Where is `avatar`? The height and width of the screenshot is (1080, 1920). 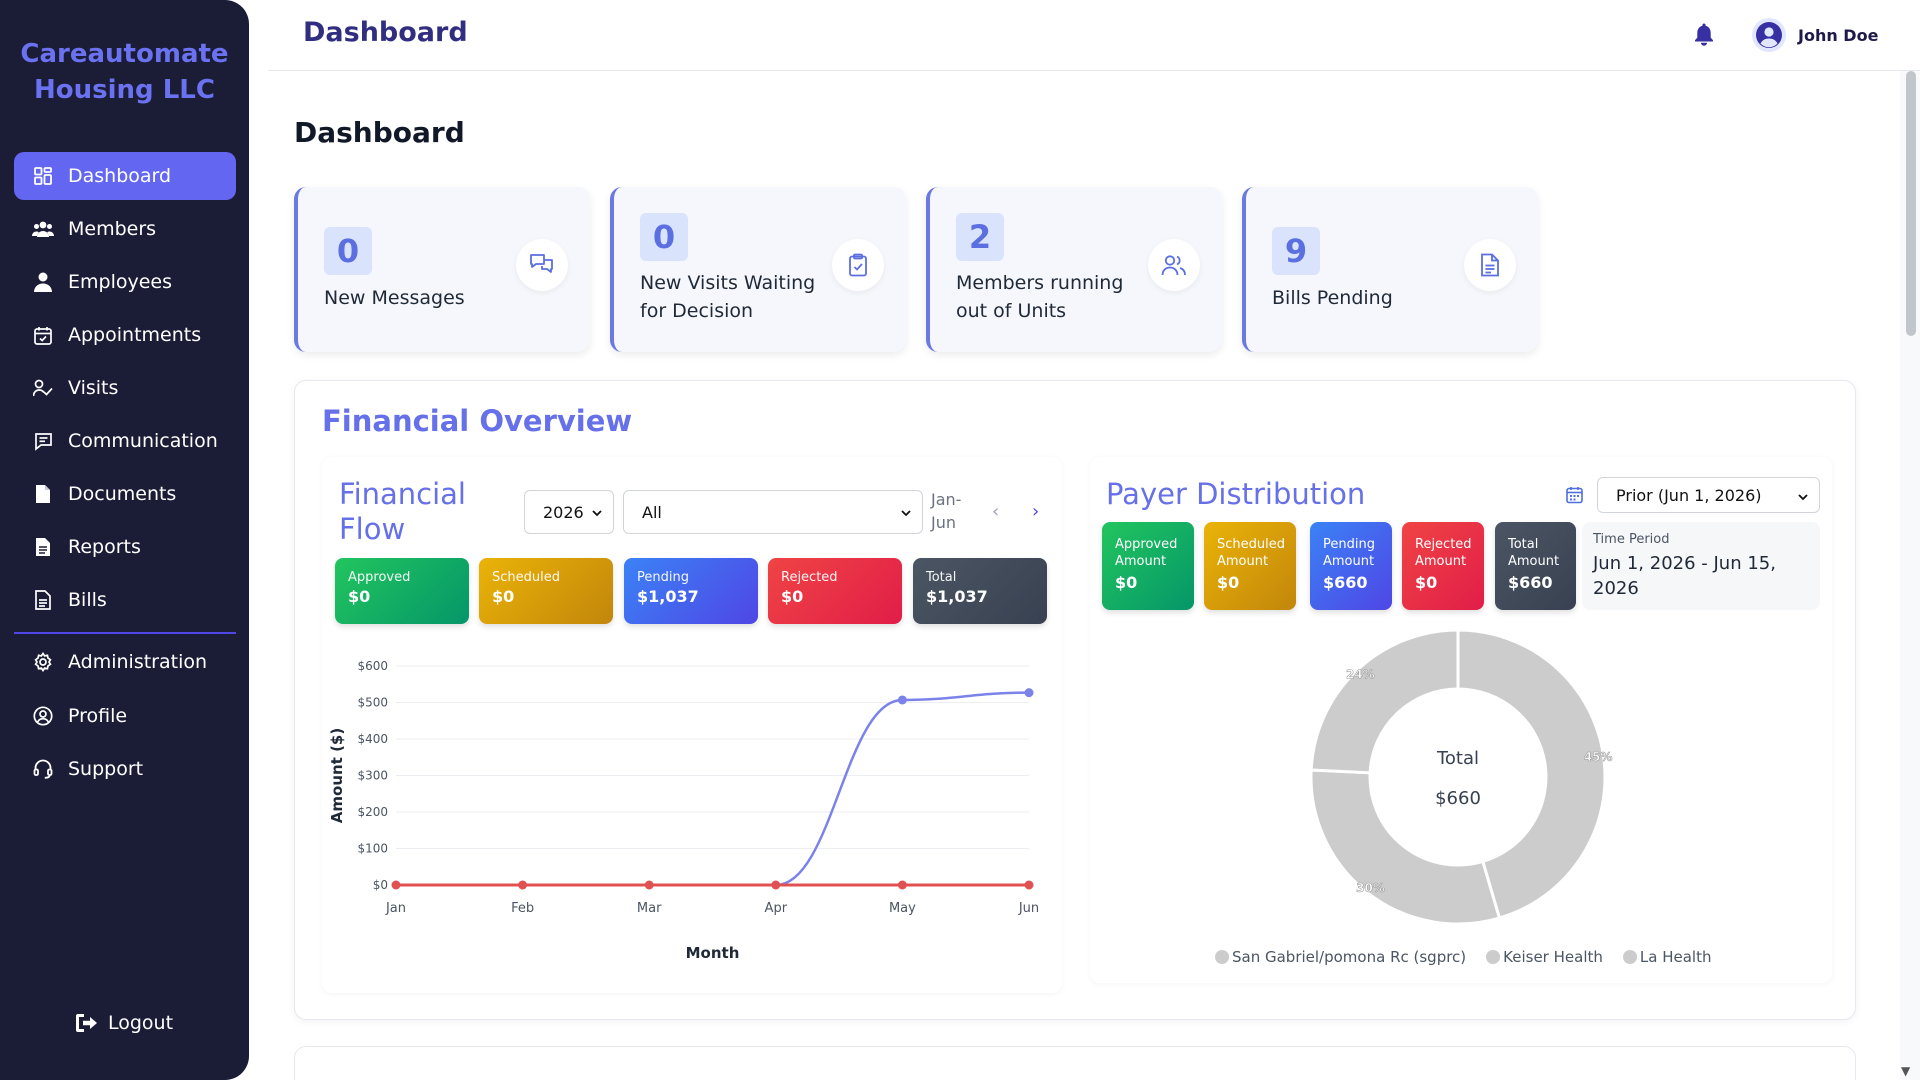
avatar is located at coordinates (1769, 35).